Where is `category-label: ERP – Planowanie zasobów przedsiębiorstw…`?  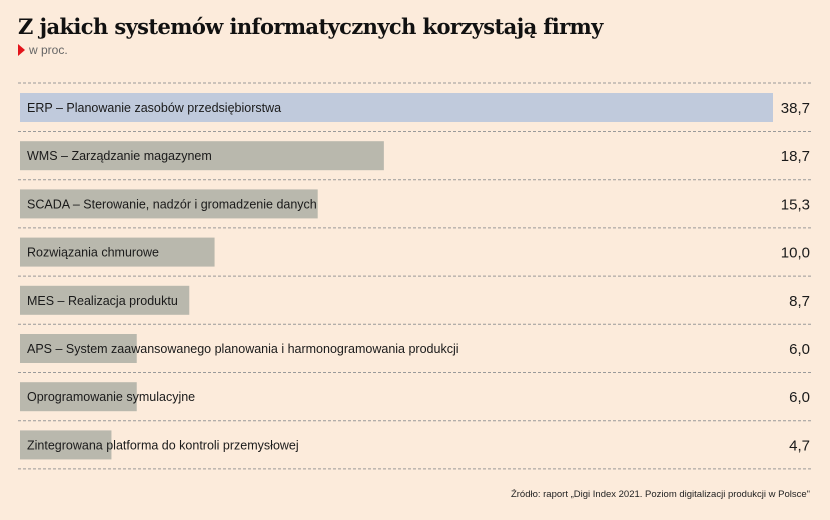
category-label: ERP – Planowanie zasobów przedsiębiorstw… is located at coordinates (154, 108).